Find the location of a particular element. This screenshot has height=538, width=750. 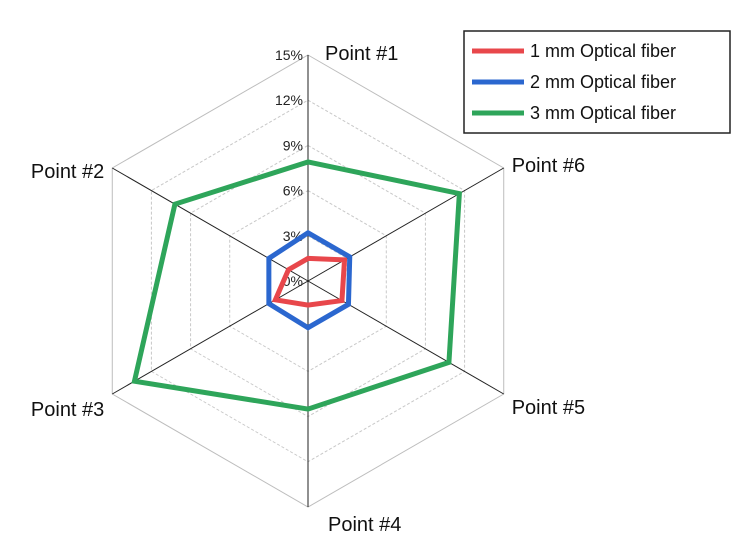

category-label-3: Point #5 is located at coordinates (548, 408).